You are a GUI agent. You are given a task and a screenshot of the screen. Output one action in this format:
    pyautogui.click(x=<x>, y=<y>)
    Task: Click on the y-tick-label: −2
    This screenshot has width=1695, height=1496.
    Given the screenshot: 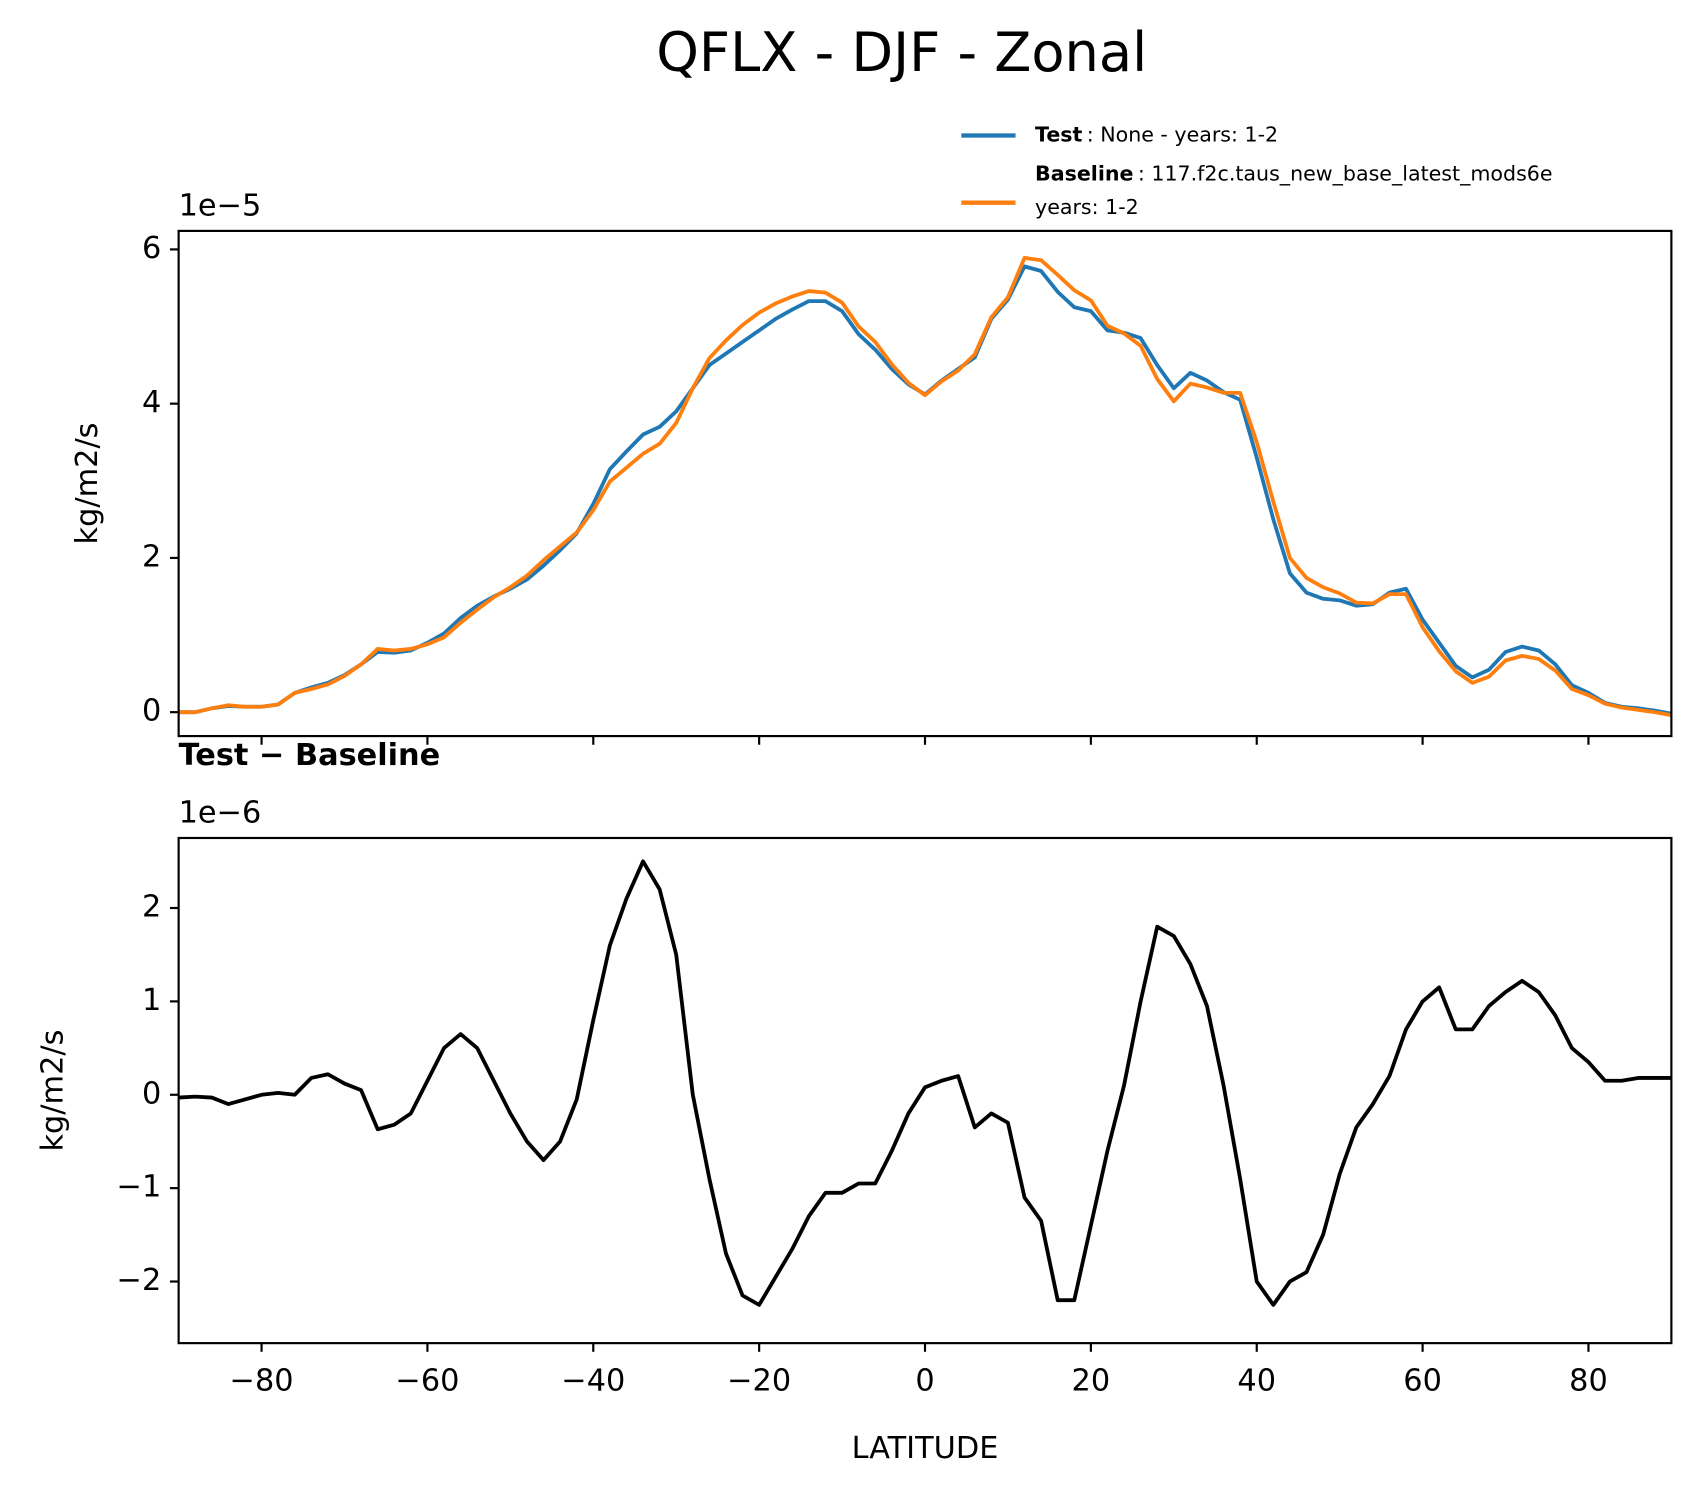 What is the action you would take?
    pyautogui.click(x=139, y=1280)
    